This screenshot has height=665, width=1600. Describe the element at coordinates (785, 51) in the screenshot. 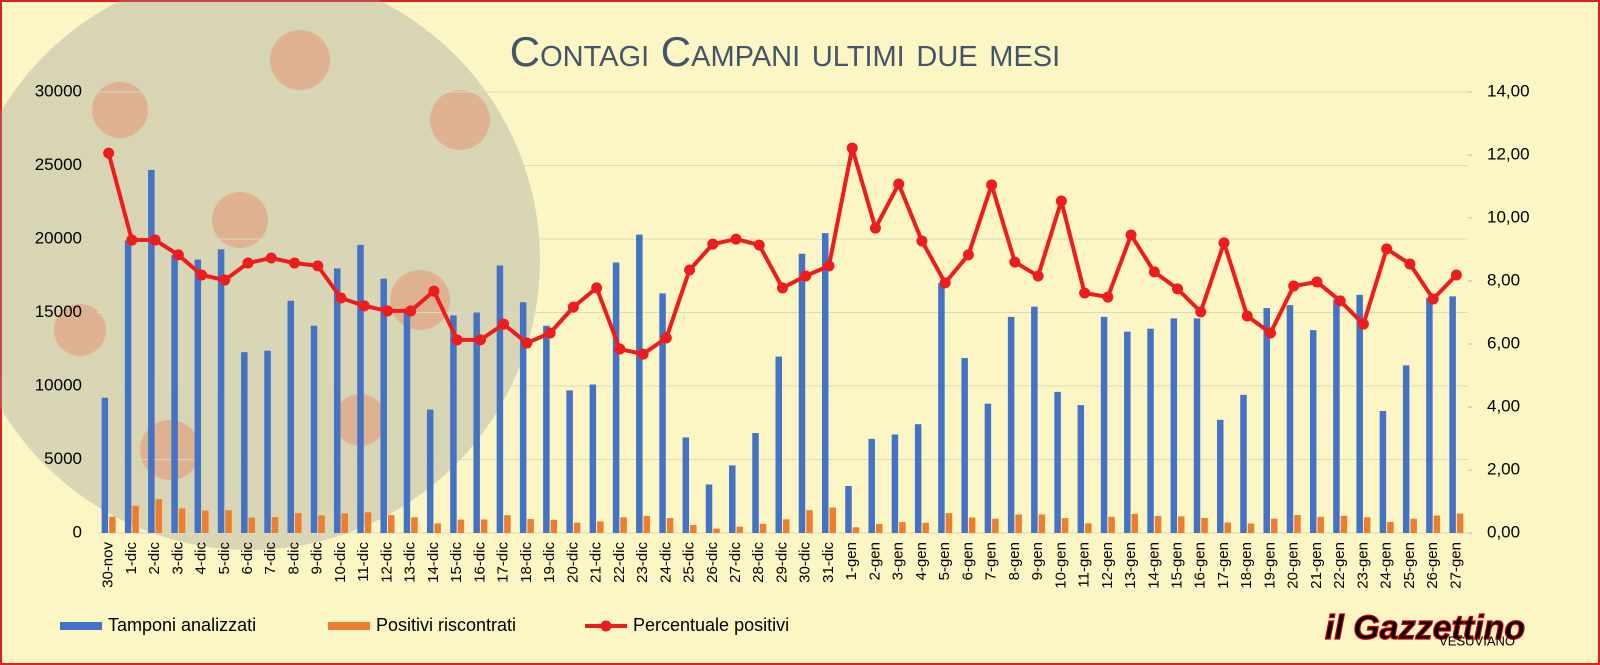

I see `chart-title: Contagi Campani ultimi due mesi` at that location.